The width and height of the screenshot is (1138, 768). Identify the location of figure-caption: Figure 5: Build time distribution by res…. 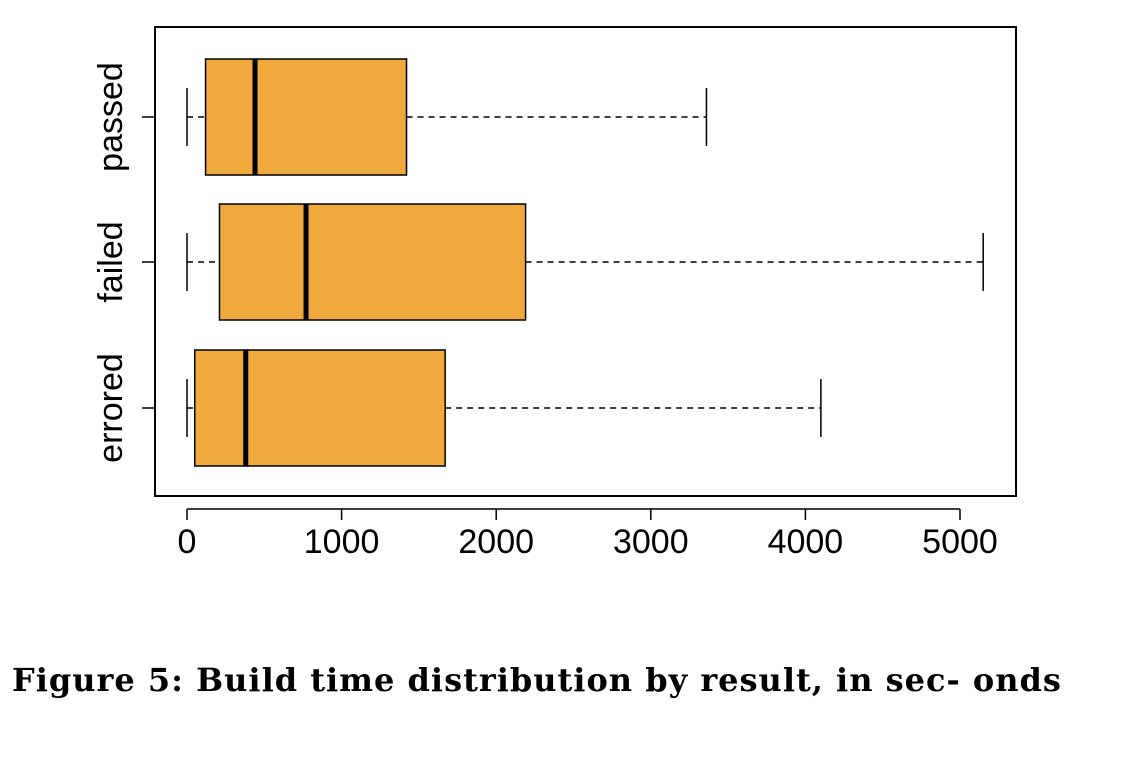
(537, 680).